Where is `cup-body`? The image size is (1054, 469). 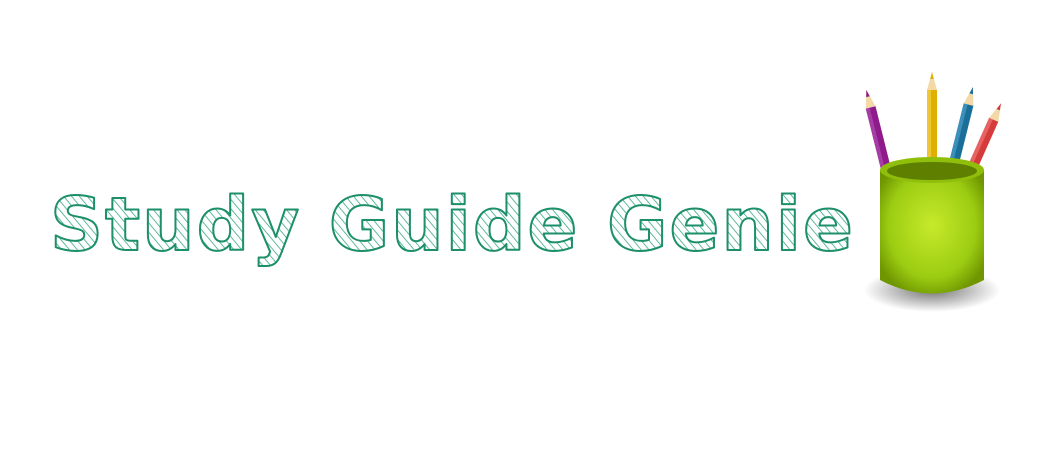
cup-body is located at coordinates (932, 225).